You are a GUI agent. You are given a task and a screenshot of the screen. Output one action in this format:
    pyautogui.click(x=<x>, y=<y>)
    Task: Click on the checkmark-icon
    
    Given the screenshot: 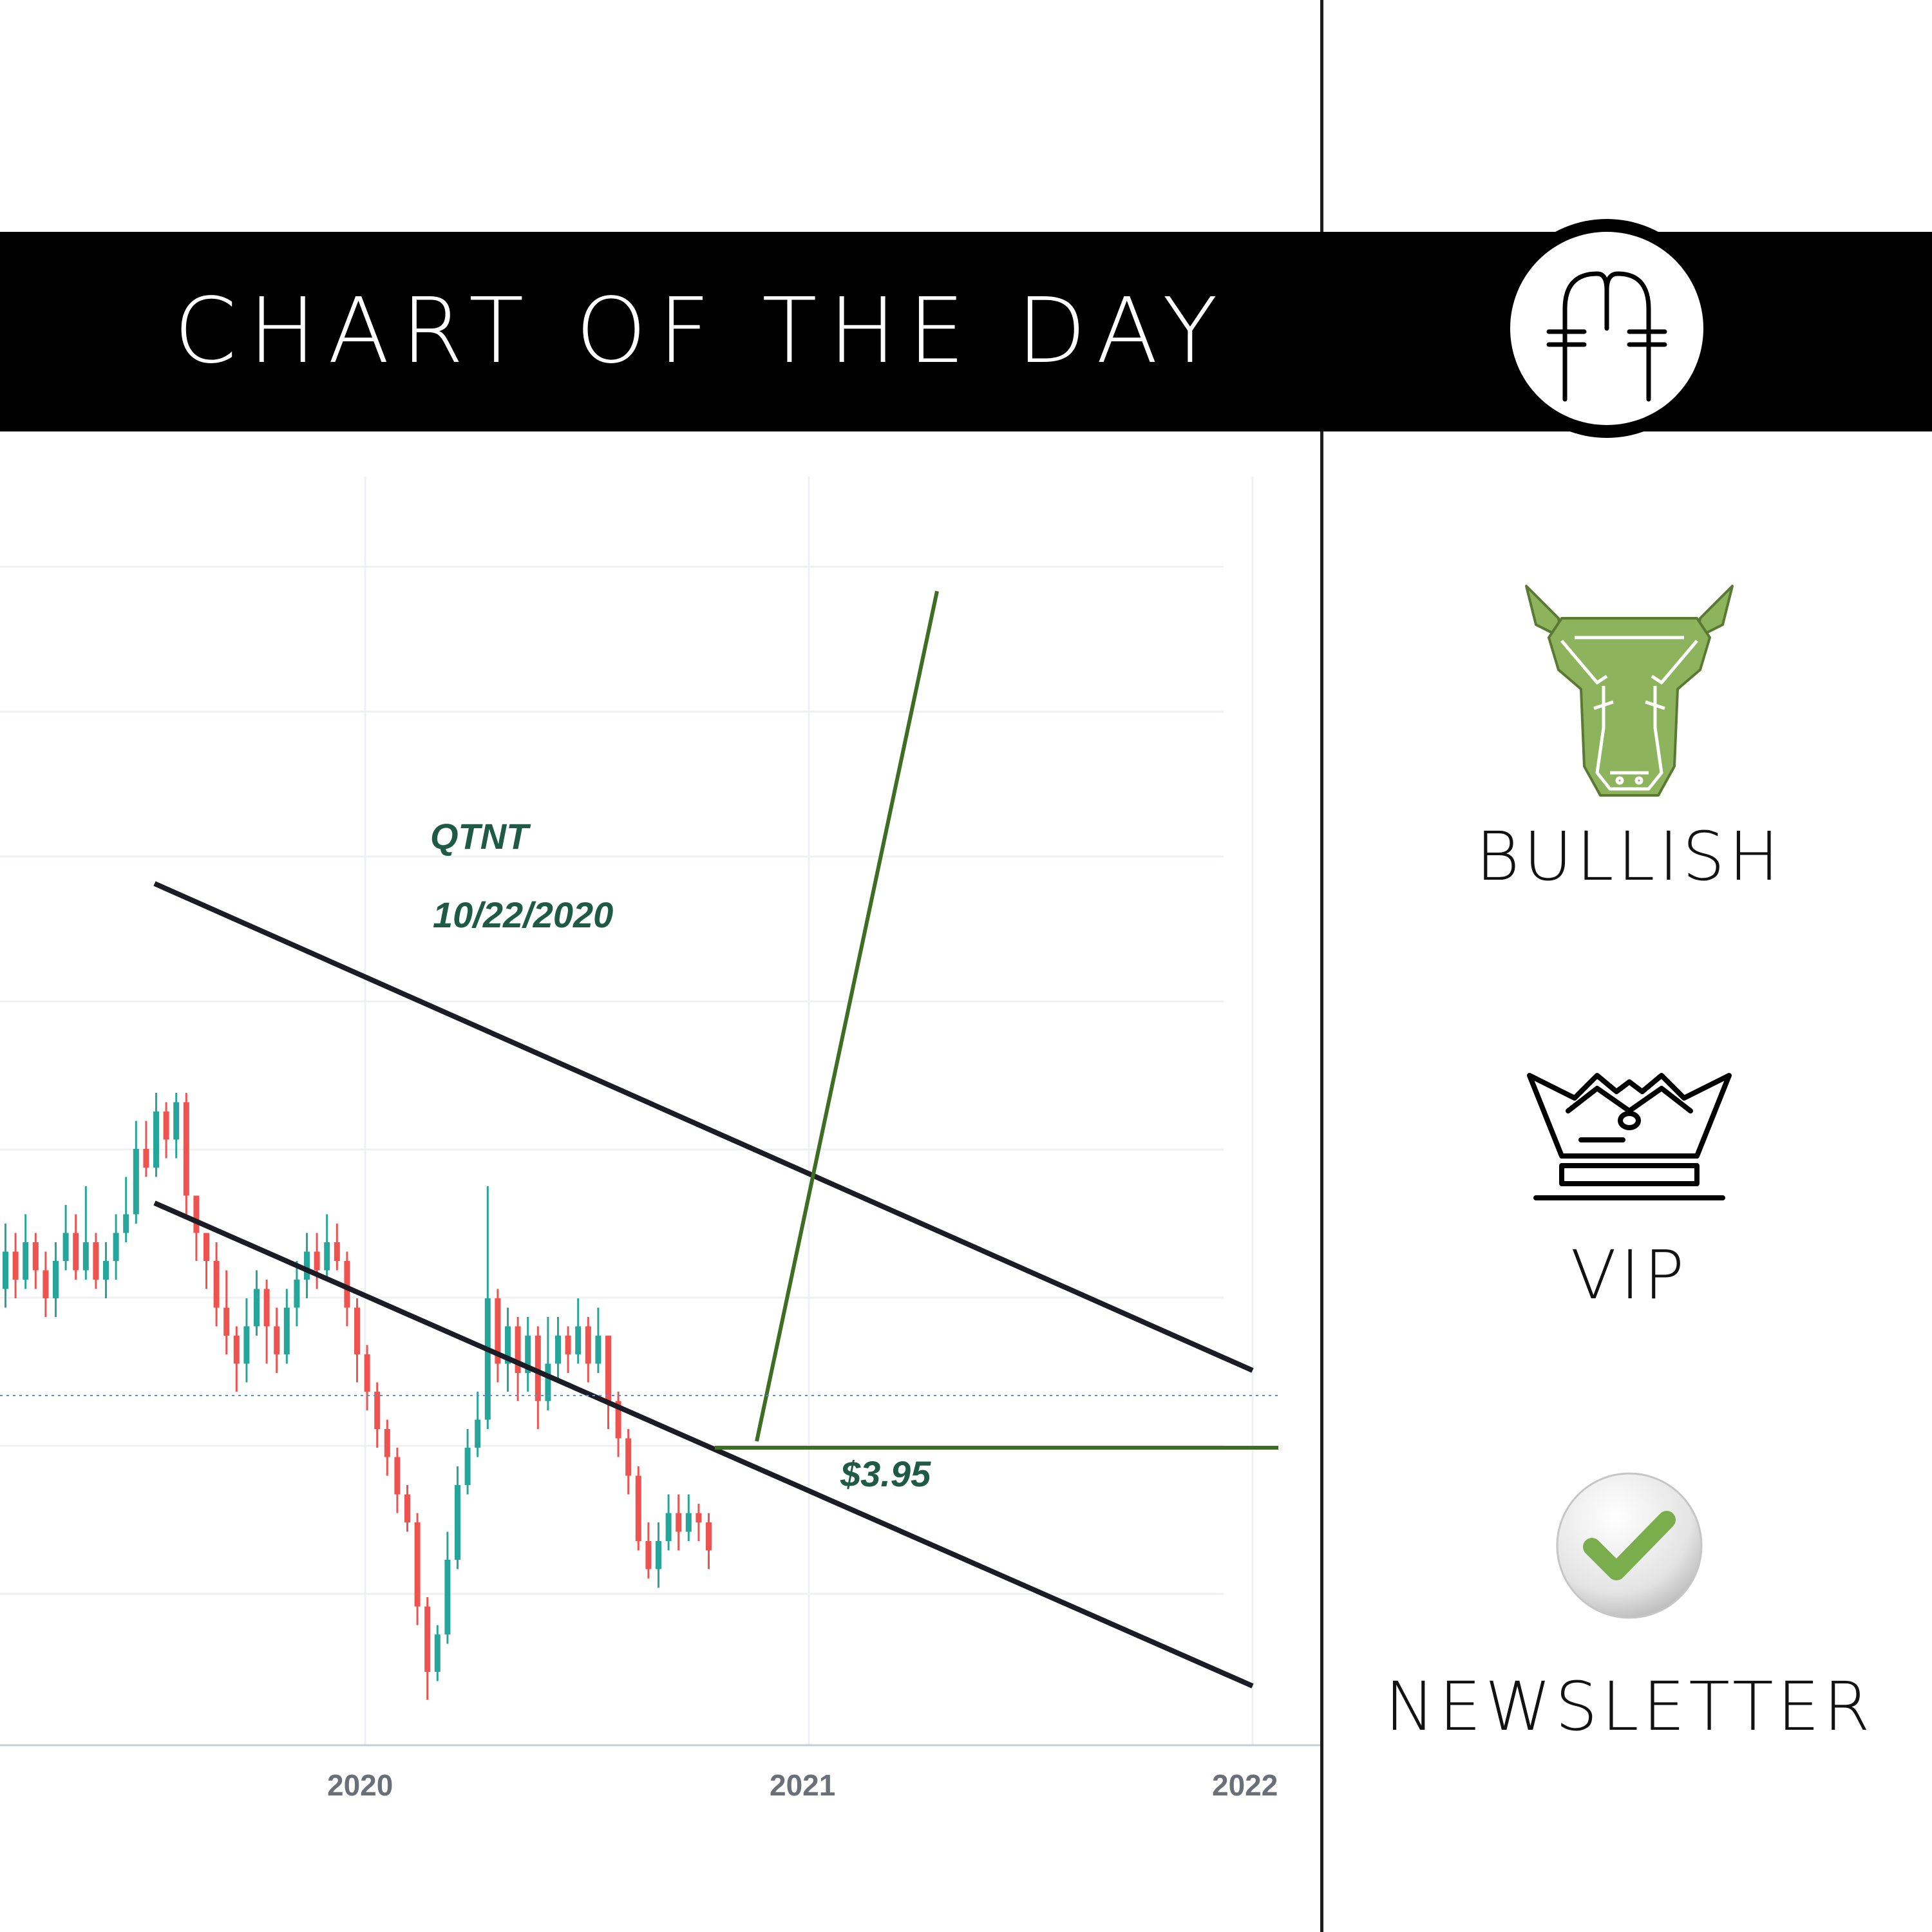 What is the action you would take?
    pyautogui.click(x=1630, y=1545)
    